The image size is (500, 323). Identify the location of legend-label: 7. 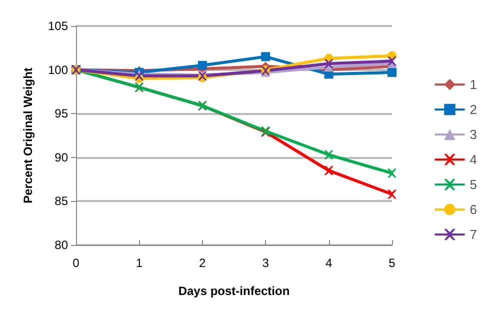
(474, 234).